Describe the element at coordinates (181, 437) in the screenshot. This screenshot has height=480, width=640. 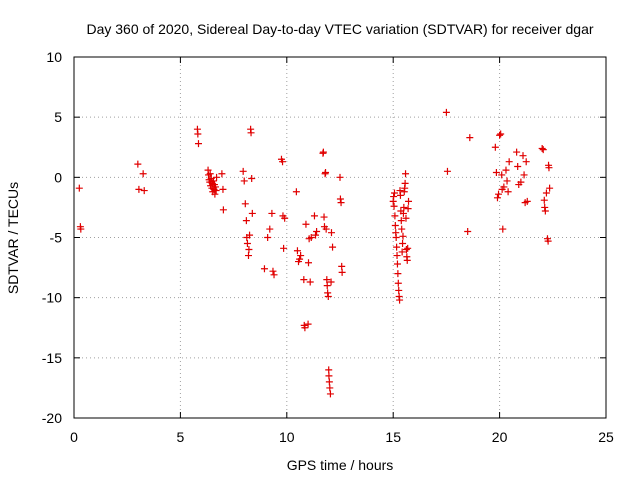
I see `x-tick-label: 5` at that location.